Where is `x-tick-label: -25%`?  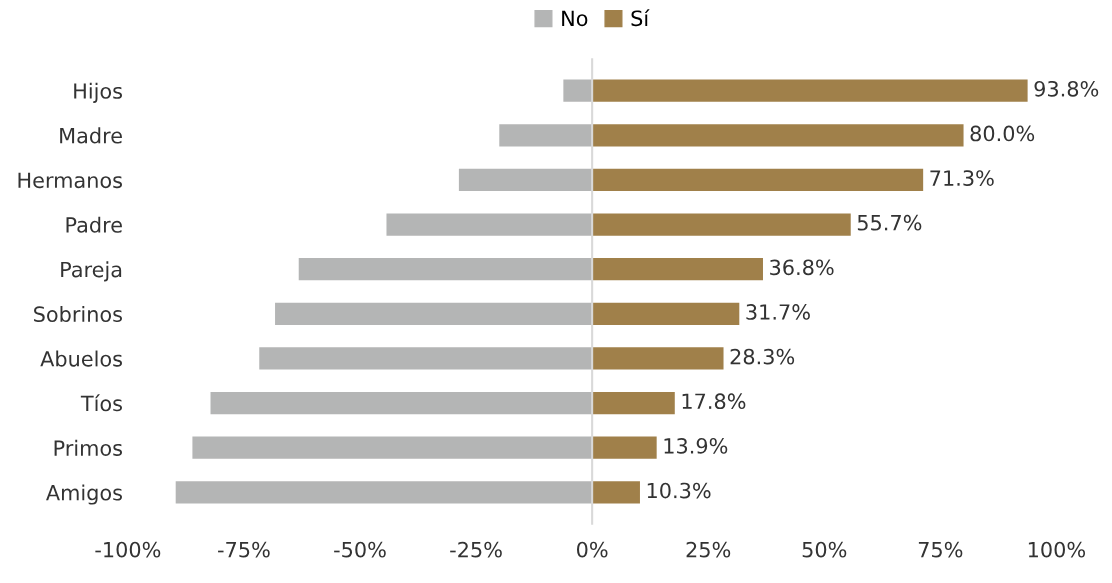
x-tick-label: -25% is located at coordinates (476, 549).